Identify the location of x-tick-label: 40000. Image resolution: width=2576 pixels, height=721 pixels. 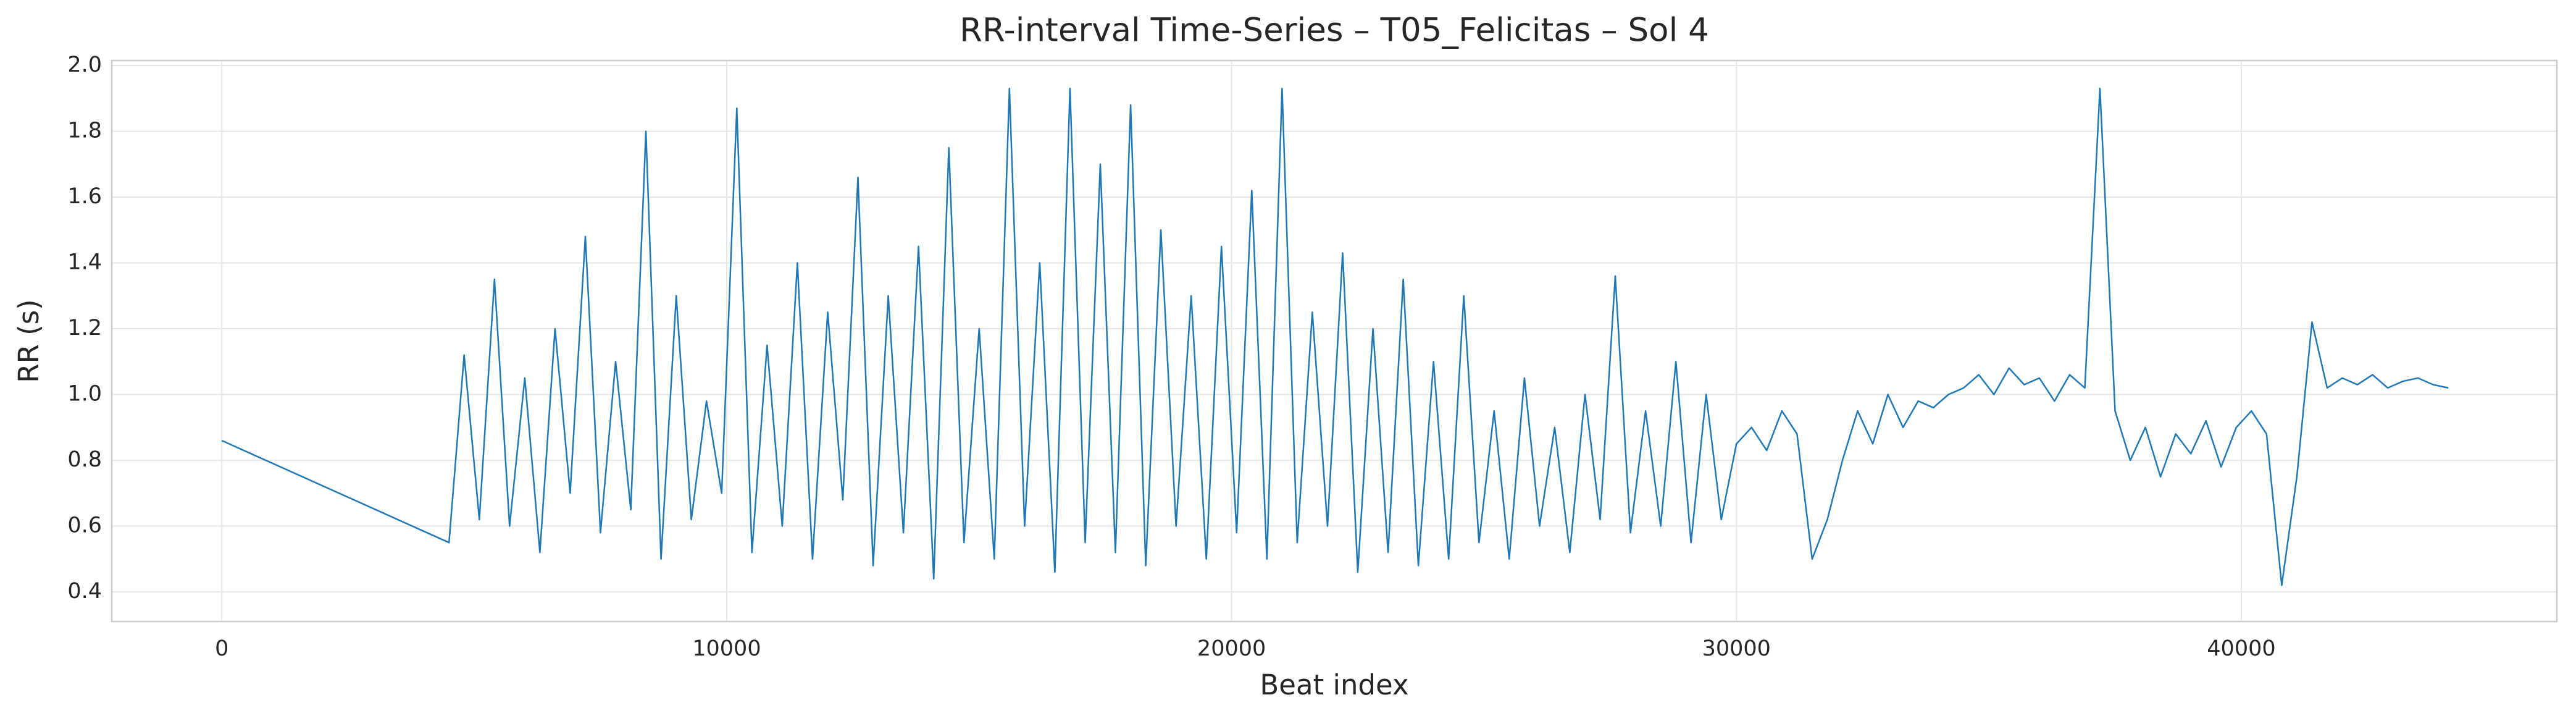
(2241, 648).